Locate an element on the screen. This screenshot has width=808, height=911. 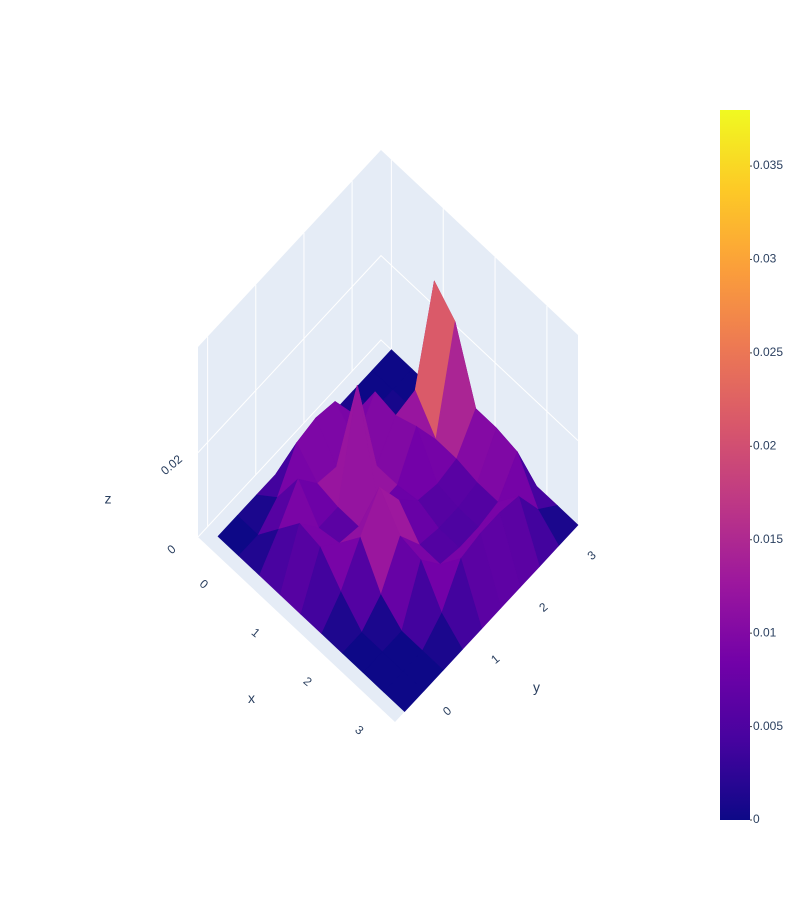
z-axis-title: z is located at coordinates (108, 499).